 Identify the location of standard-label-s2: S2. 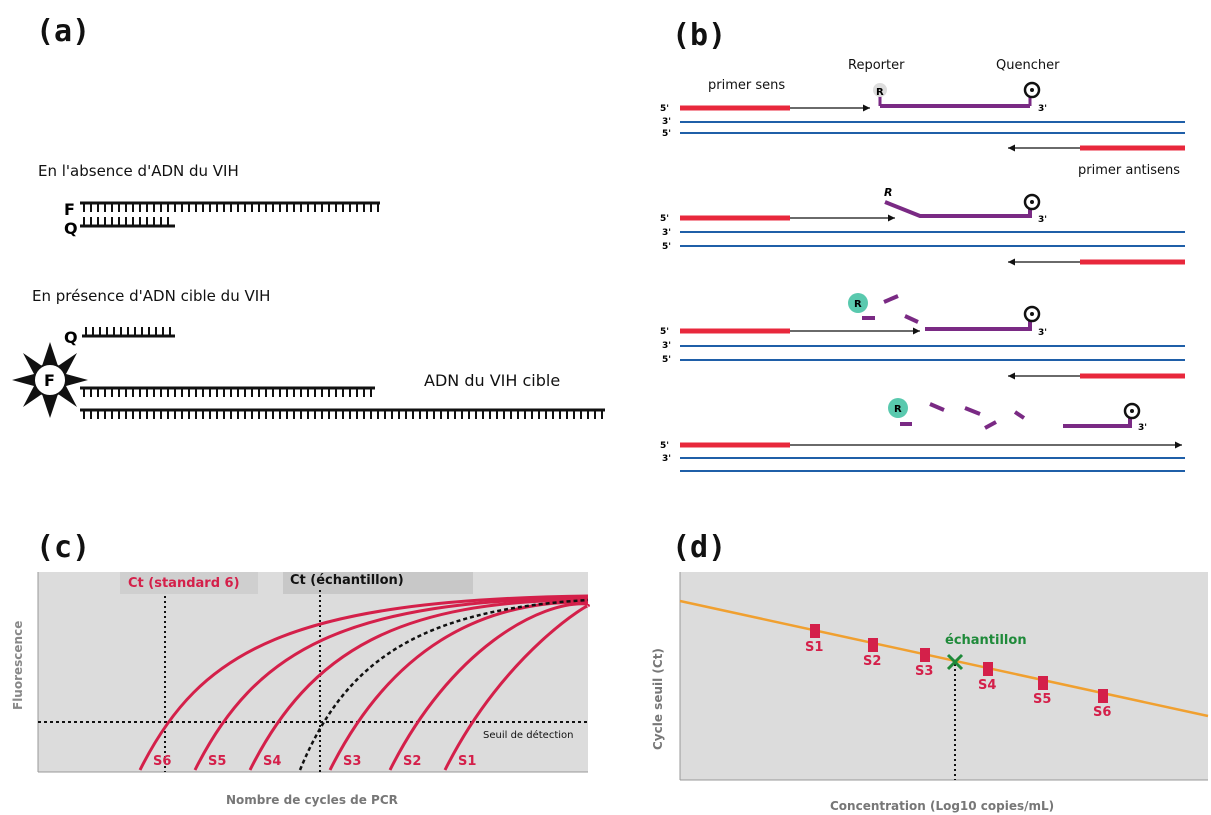
(872, 661).